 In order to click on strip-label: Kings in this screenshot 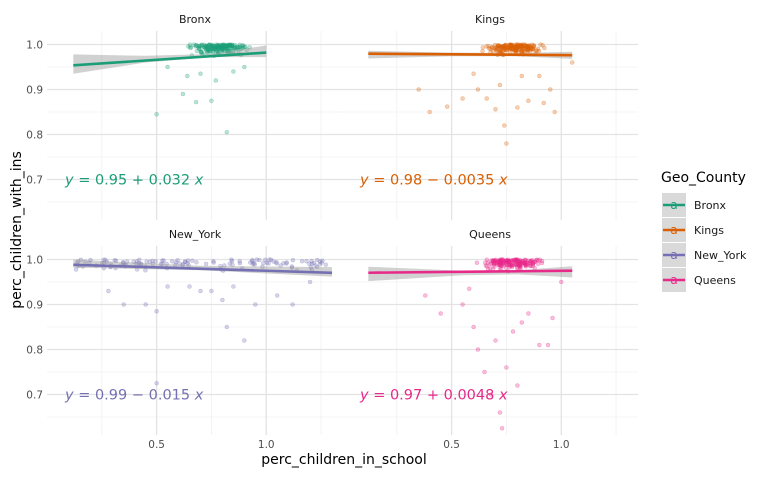, I will do `click(490, 19)`.